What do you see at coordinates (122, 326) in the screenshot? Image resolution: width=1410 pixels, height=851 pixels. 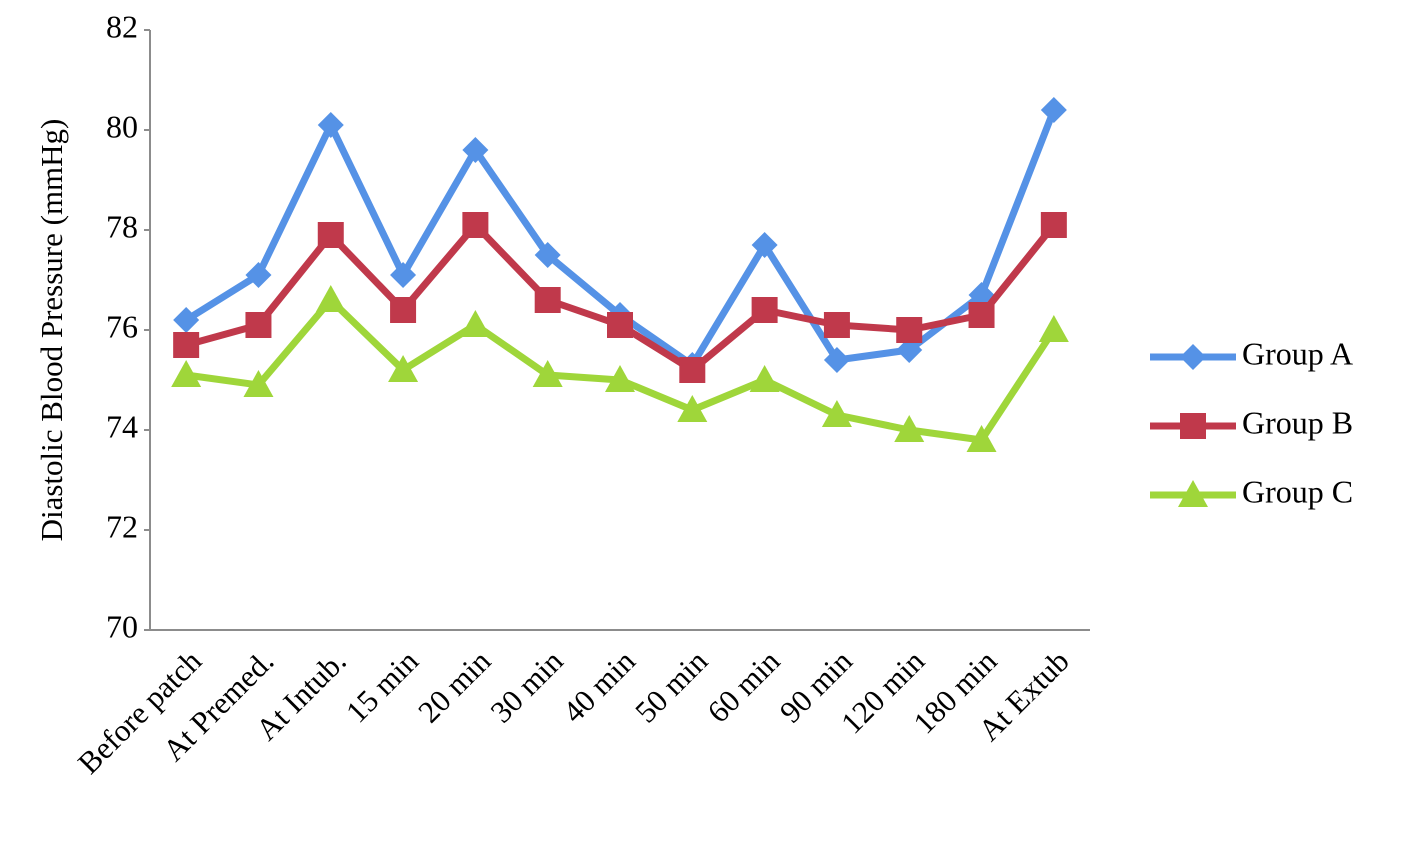 I see `y-tick-label: 76` at bounding box center [122, 326].